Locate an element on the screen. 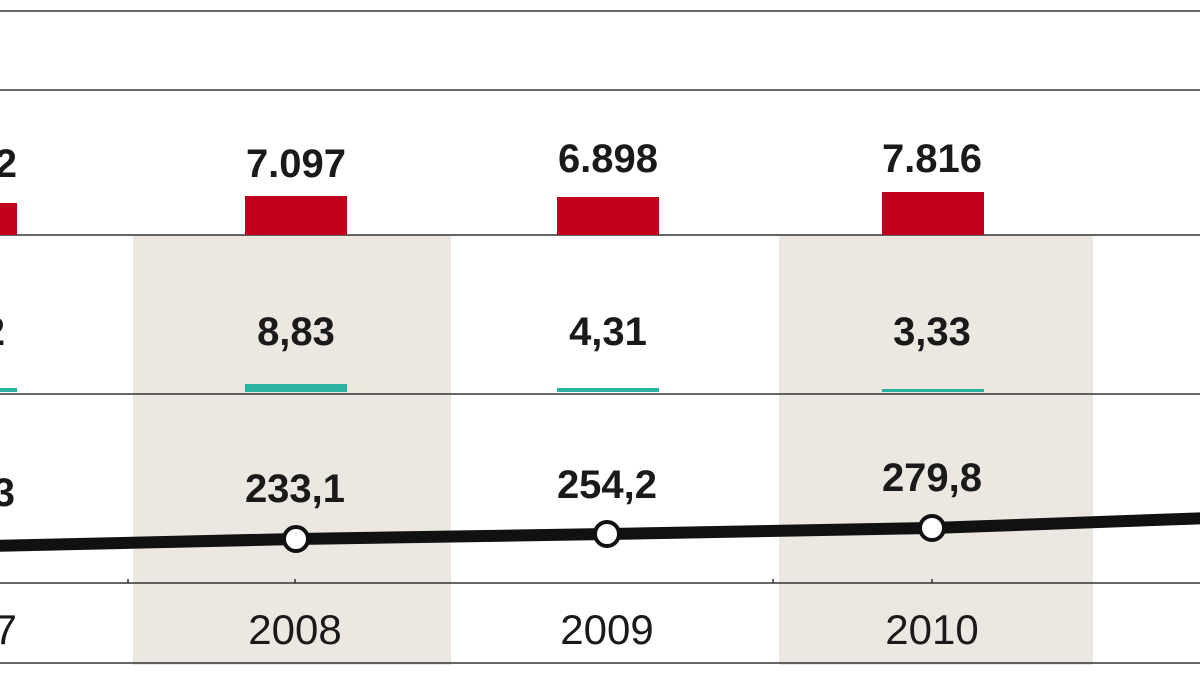 The image size is (1200, 675). line-label-2009: 254,2 is located at coordinates (607, 485).